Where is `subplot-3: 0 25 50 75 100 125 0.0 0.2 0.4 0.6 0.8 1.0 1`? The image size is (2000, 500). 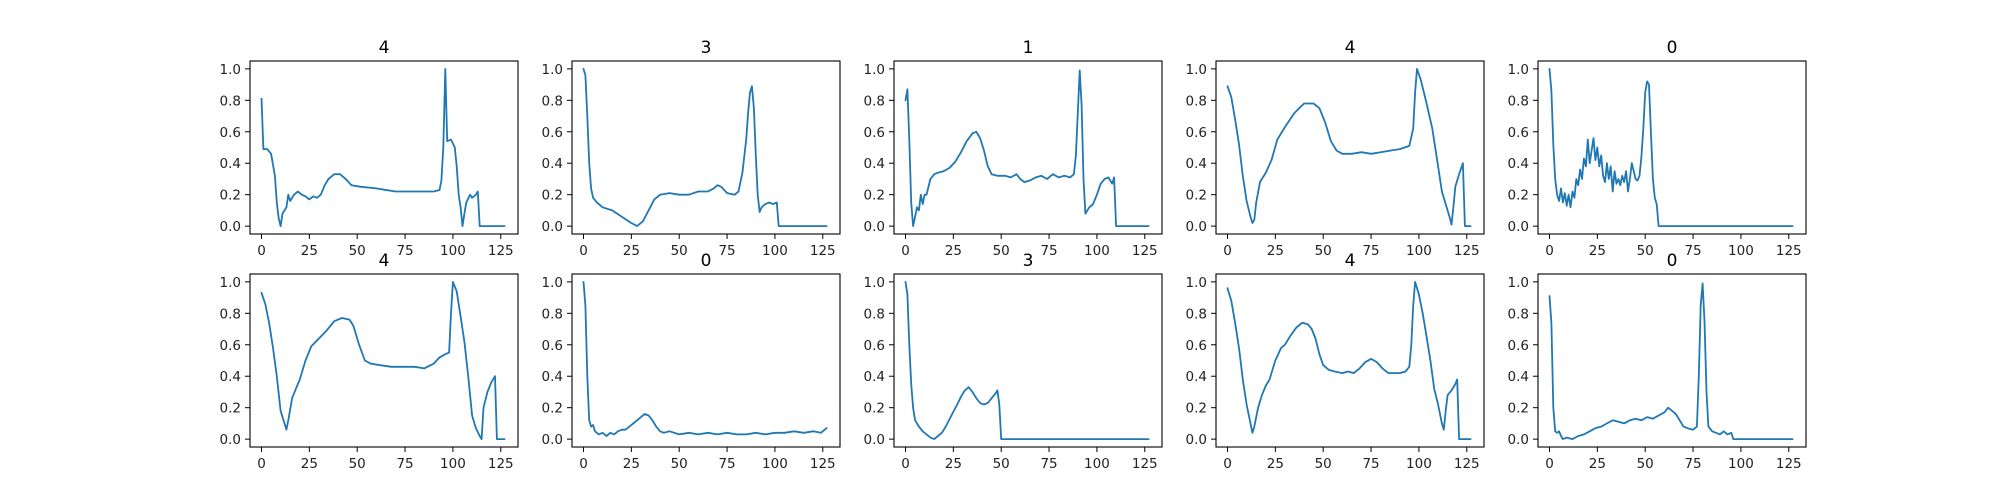
subplot-3: 0 25 50 75 100 125 0.0 0.2 0.4 0.6 0.8 1.0 1 is located at coordinates (1013, 148).